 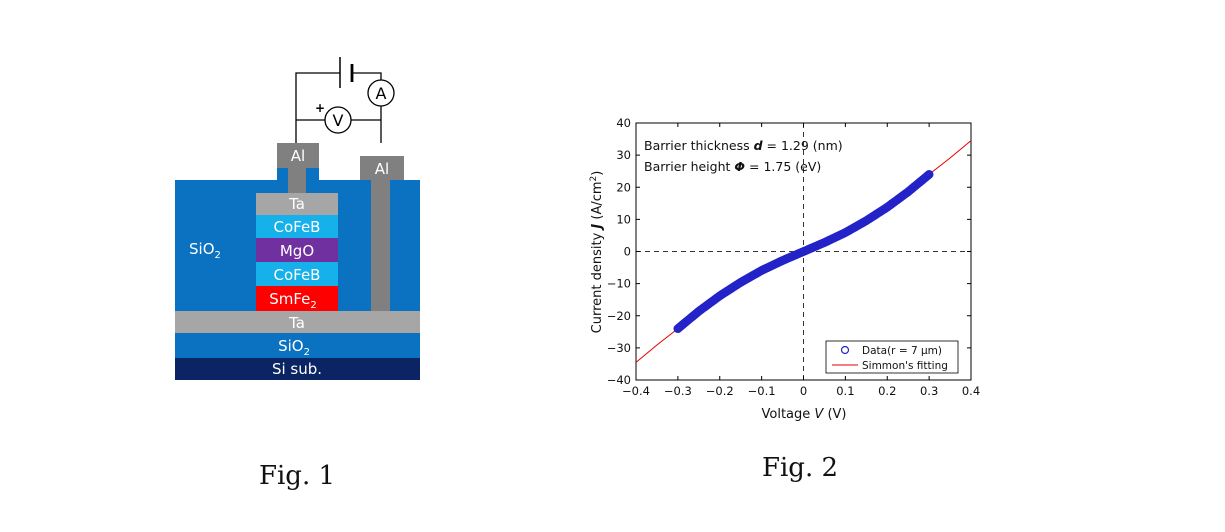 What do you see at coordinates (971, 391) in the screenshot?
I see `x-tick-label: 0.4` at bounding box center [971, 391].